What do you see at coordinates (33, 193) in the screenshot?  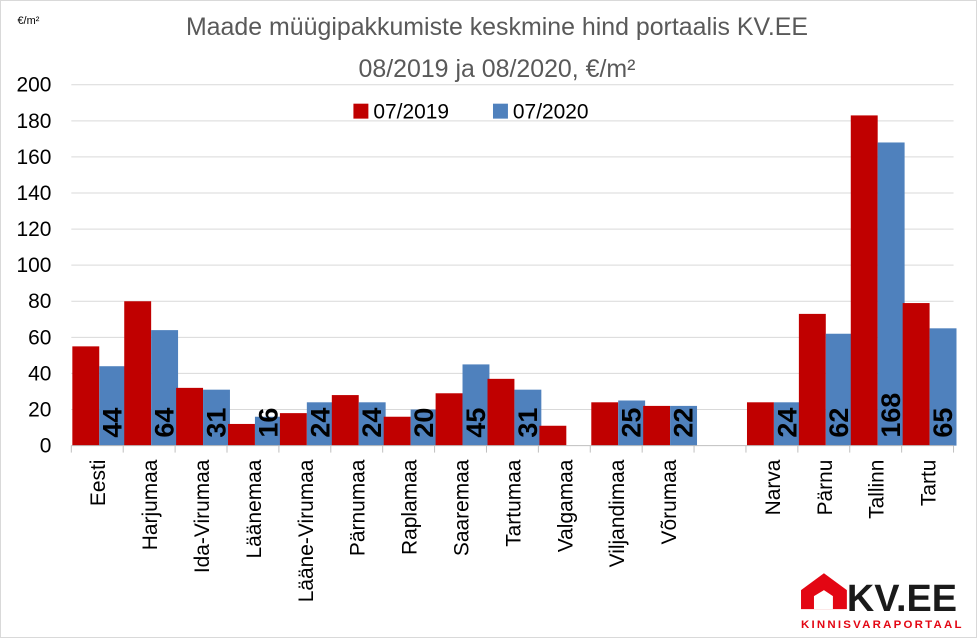 I see `y-tick-label: 140` at bounding box center [33, 193].